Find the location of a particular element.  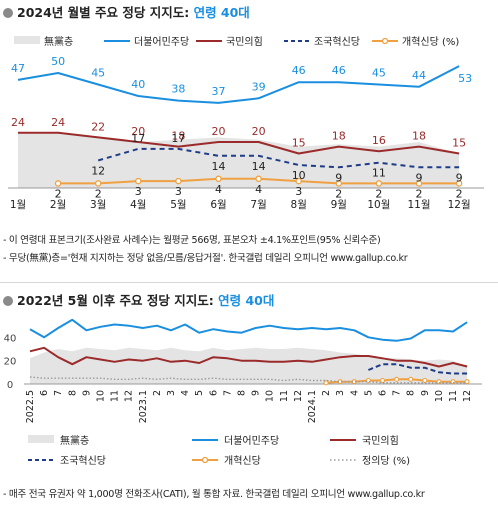

data-label-개혁신당-9: 2 is located at coordinates (378, 193).